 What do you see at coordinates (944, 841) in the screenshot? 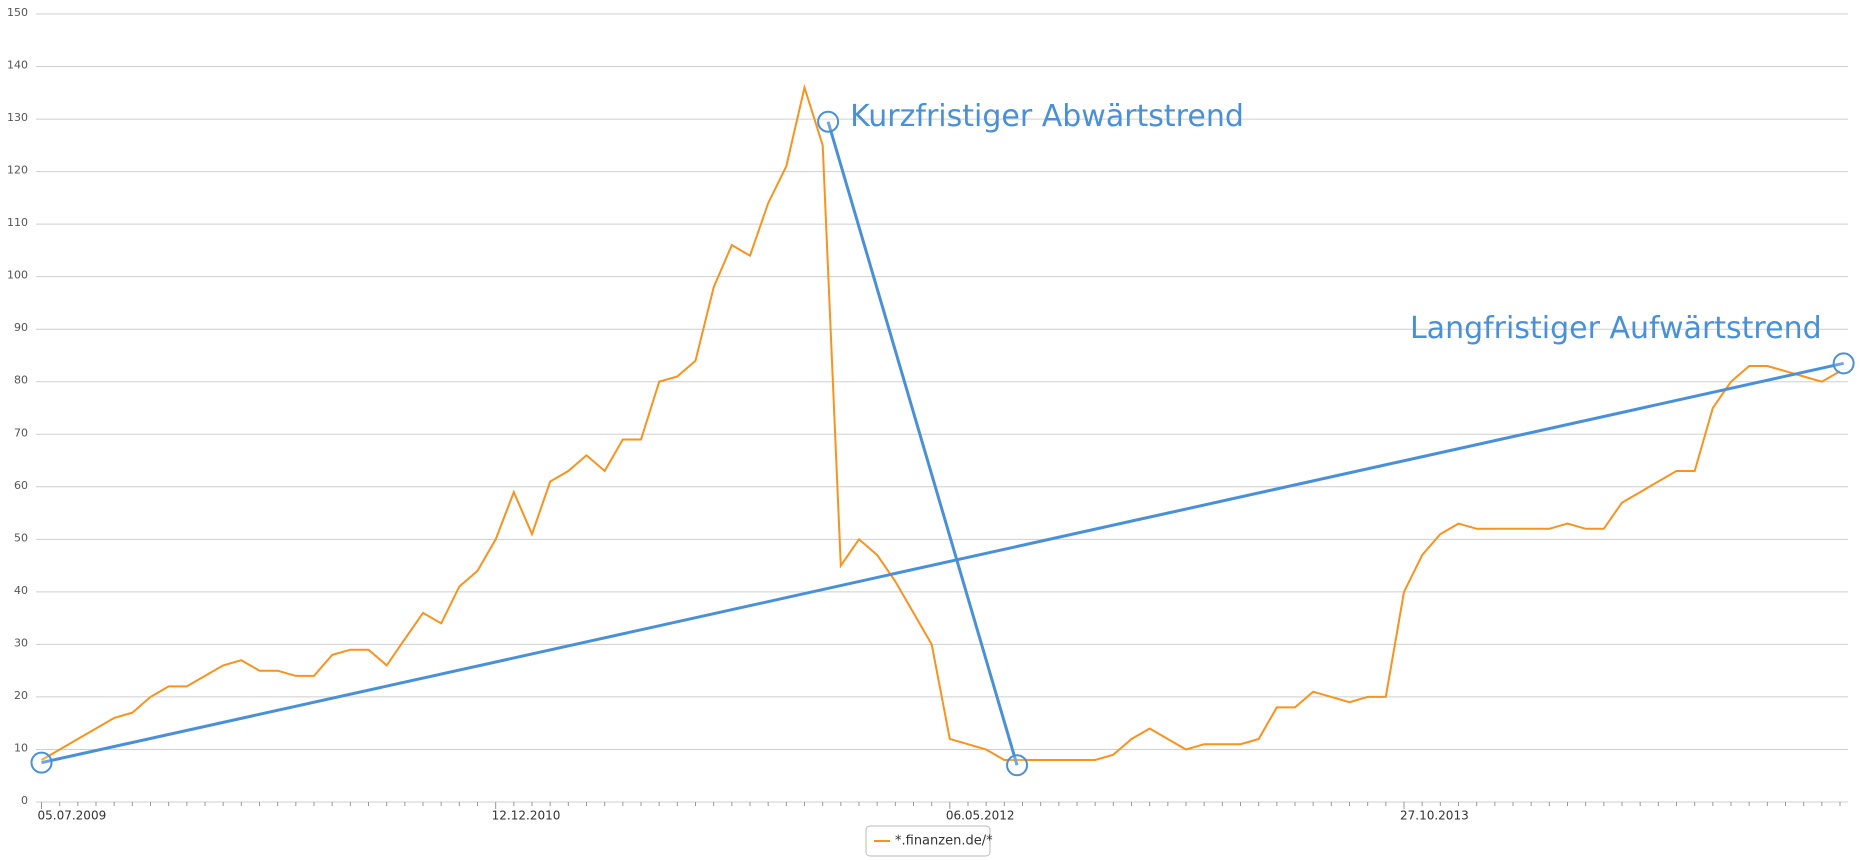
I see `legend-label: *.finanzen.de/*` at bounding box center [944, 841].